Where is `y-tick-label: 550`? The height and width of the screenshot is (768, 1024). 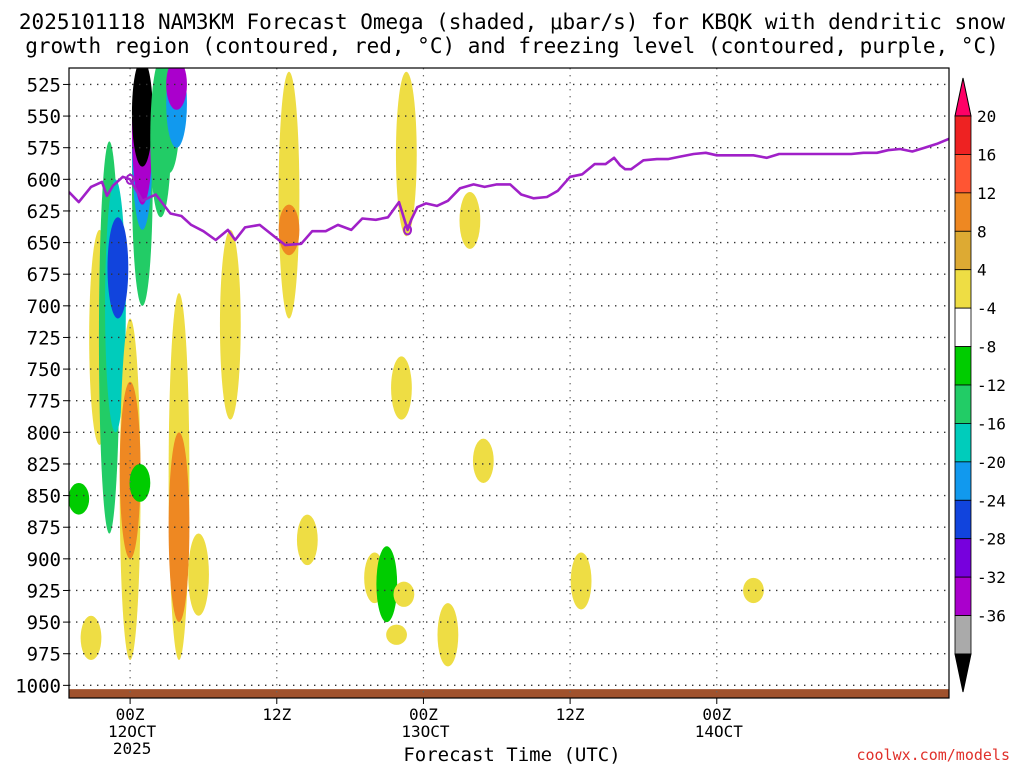
y-tick-label: 550 is located at coordinates (44, 117).